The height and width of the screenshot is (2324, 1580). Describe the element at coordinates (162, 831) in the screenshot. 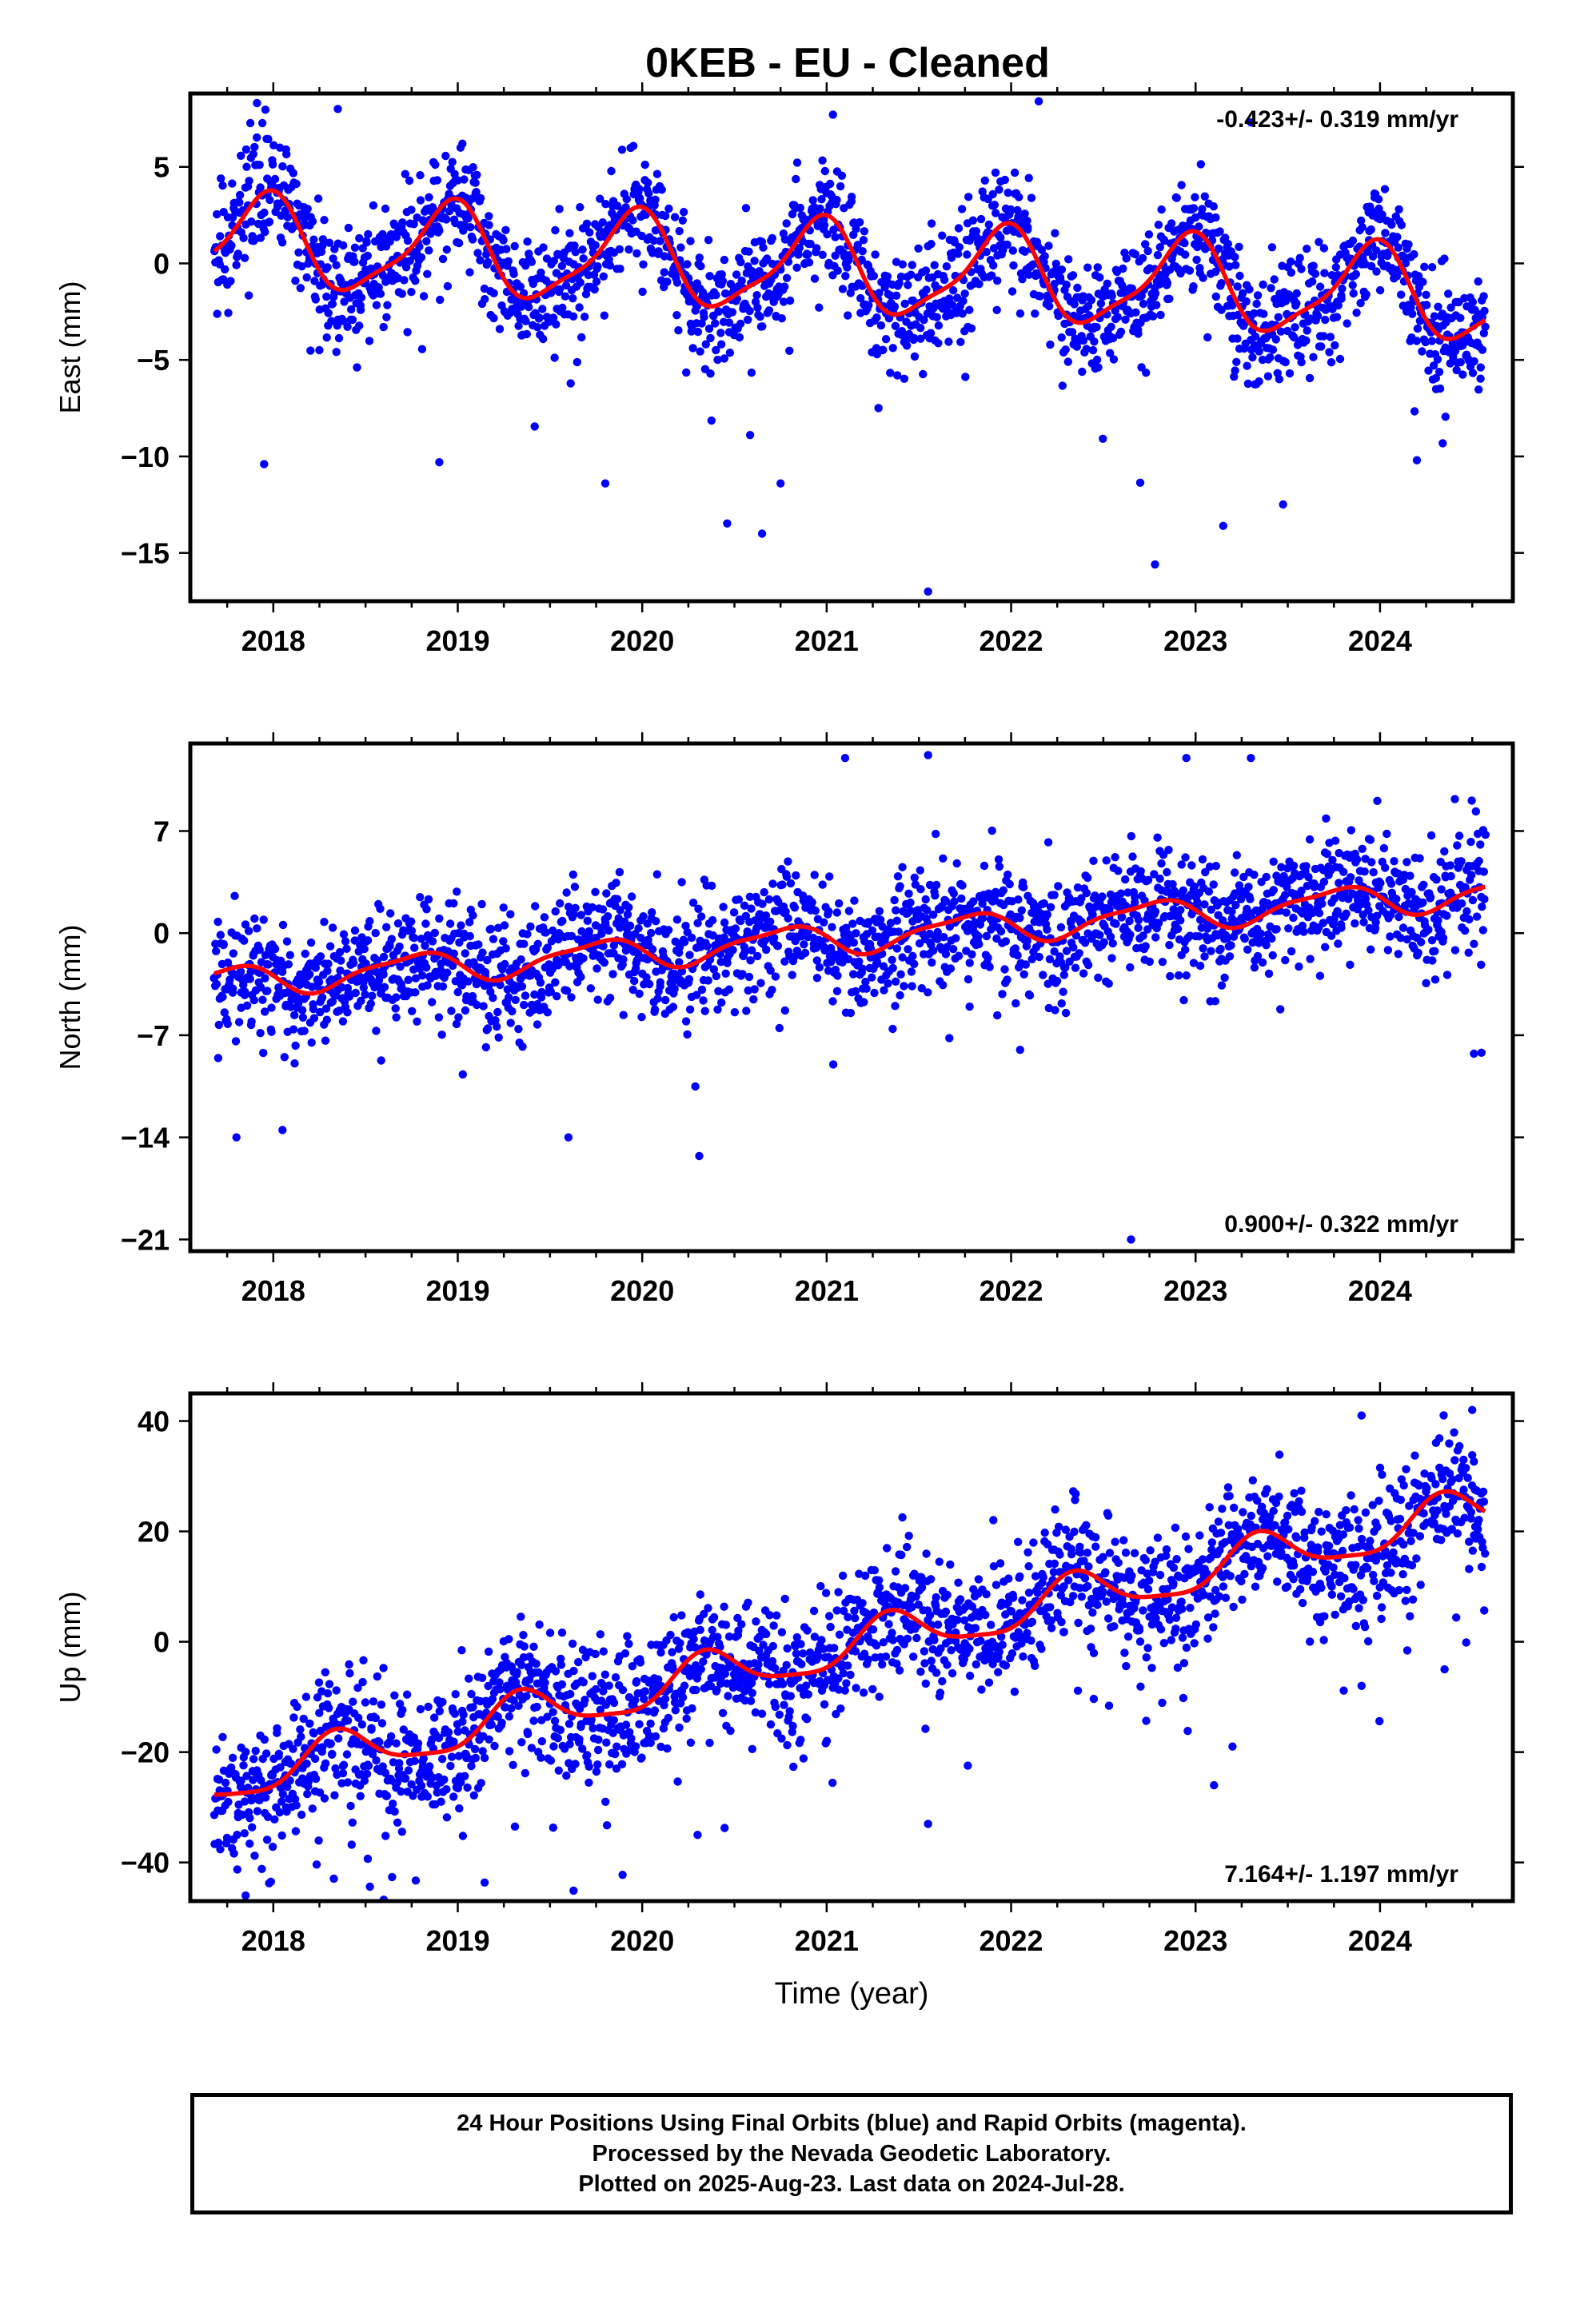

I see `y-tick-label: 7` at that location.